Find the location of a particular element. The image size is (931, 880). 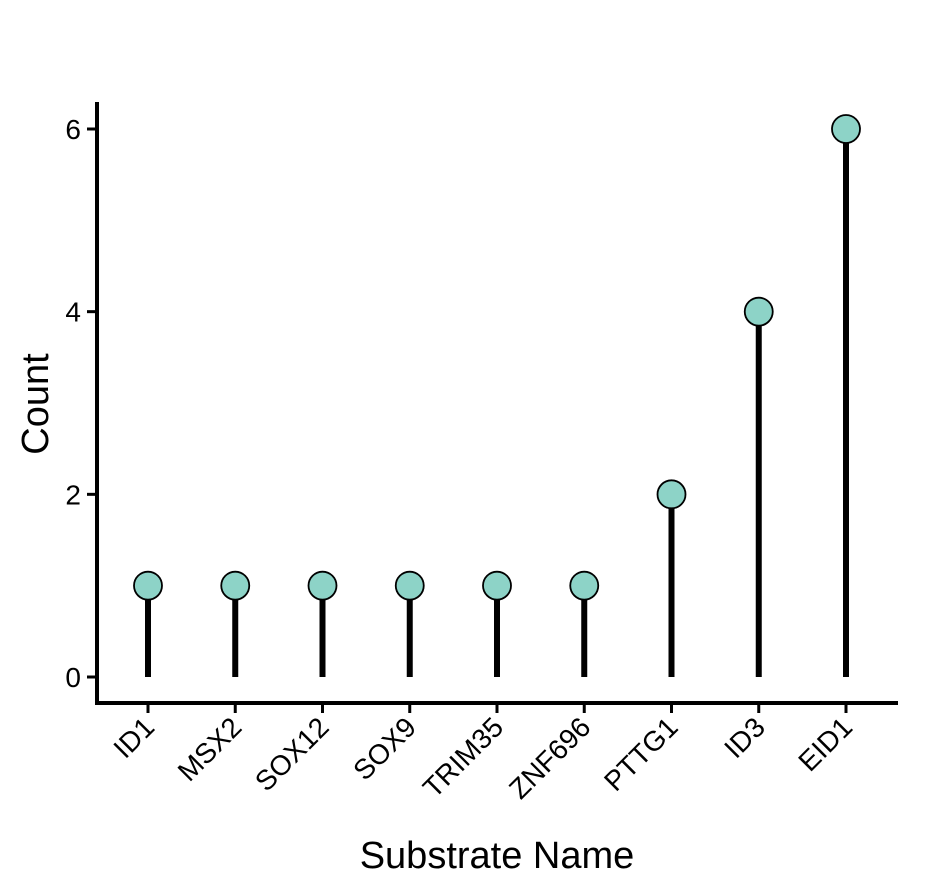

x-tick-label: SOX9 is located at coordinates (384, 748).